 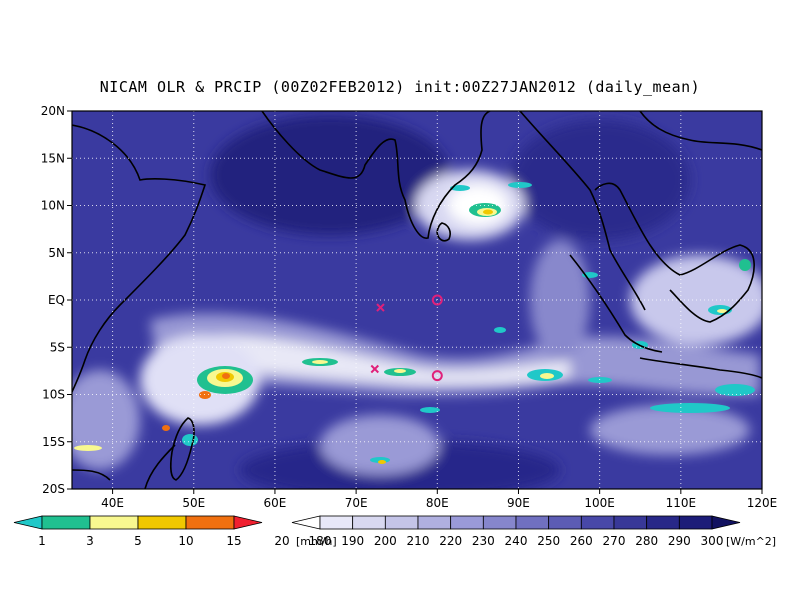 I want to click on olr-legend-tick-label: 280, so click(x=646, y=541).